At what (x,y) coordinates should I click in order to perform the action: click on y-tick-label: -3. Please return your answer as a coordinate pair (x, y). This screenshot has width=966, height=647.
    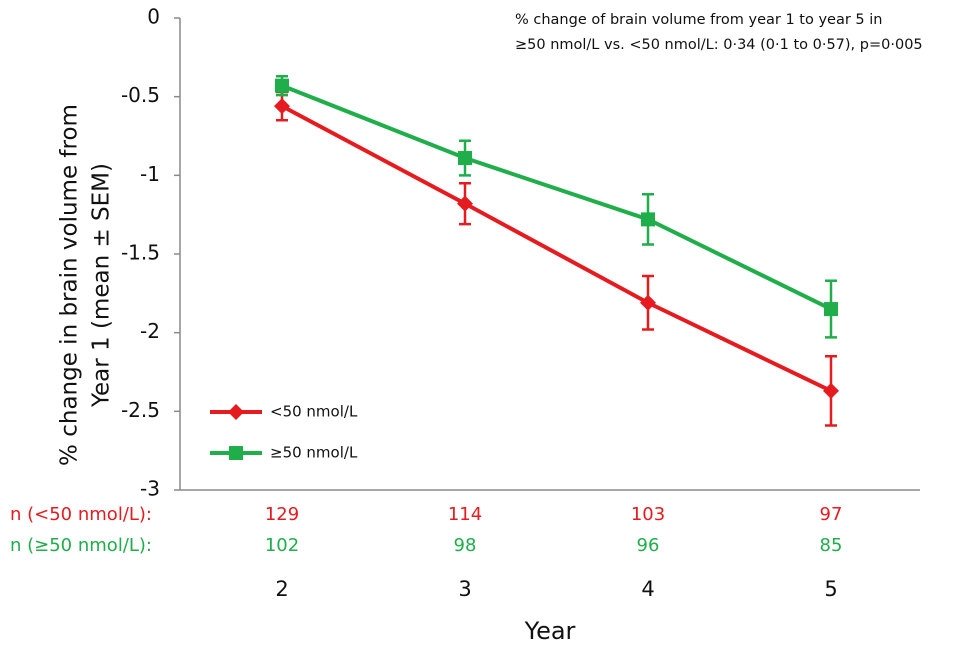
    Looking at the image, I should click on (150, 489).